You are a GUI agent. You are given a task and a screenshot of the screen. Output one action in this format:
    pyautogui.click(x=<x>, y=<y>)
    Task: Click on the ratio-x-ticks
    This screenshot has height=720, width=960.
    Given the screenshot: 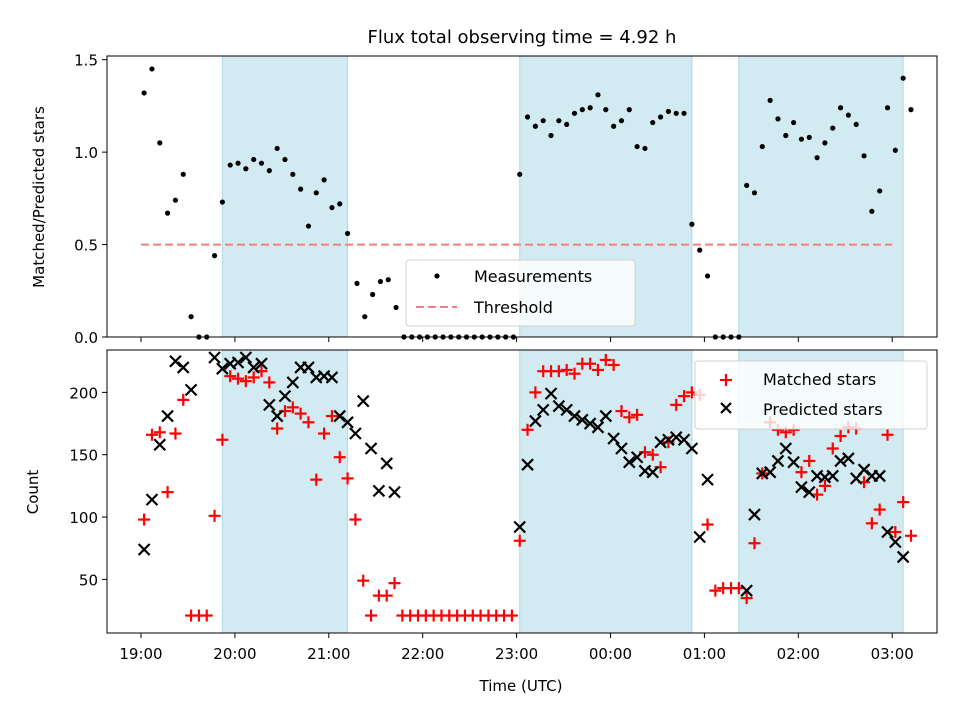 What is the action you would take?
    pyautogui.click(x=516, y=339)
    